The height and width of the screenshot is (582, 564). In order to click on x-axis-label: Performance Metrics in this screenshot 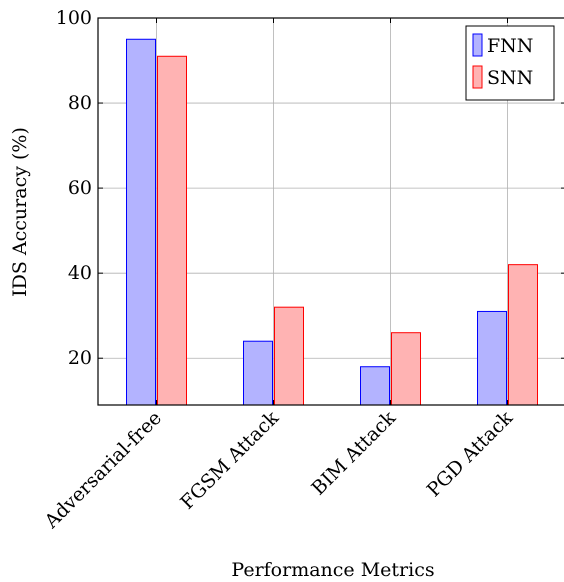, I will do `click(332, 570)`.